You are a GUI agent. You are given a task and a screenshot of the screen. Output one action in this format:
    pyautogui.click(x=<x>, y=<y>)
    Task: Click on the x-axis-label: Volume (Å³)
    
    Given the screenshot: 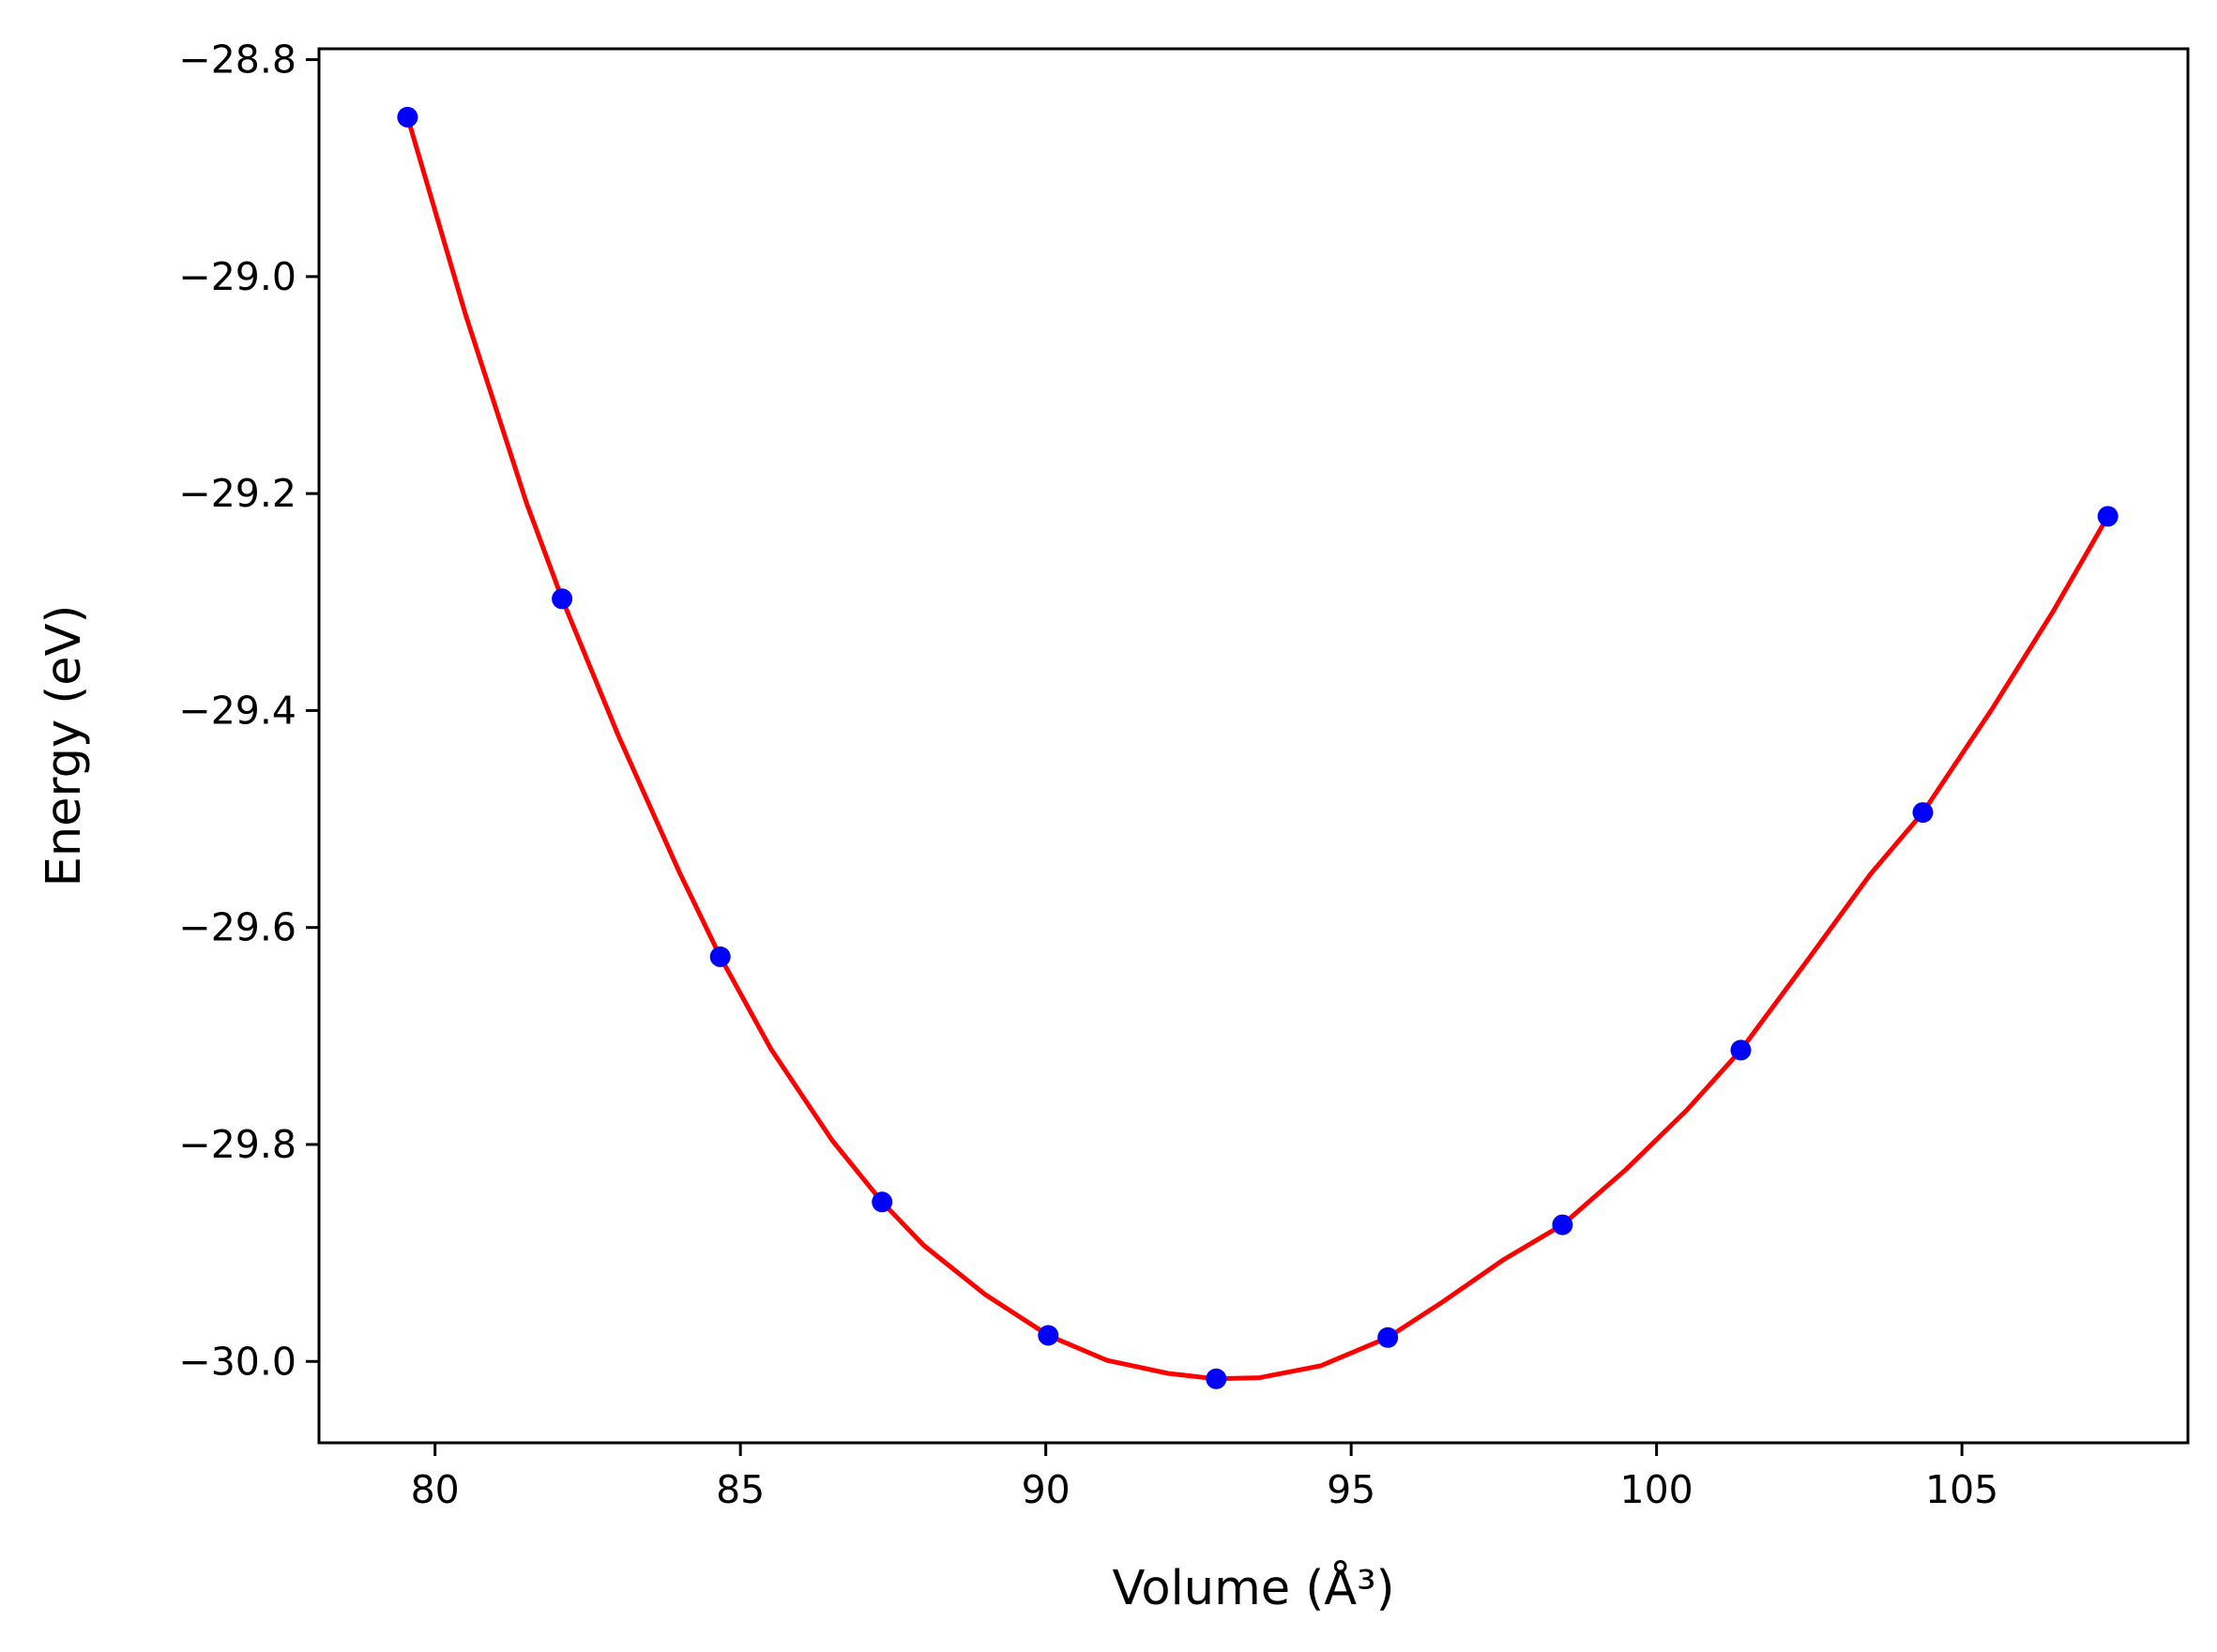 What is the action you would take?
    pyautogui.click(x=1253, y=1587)
    